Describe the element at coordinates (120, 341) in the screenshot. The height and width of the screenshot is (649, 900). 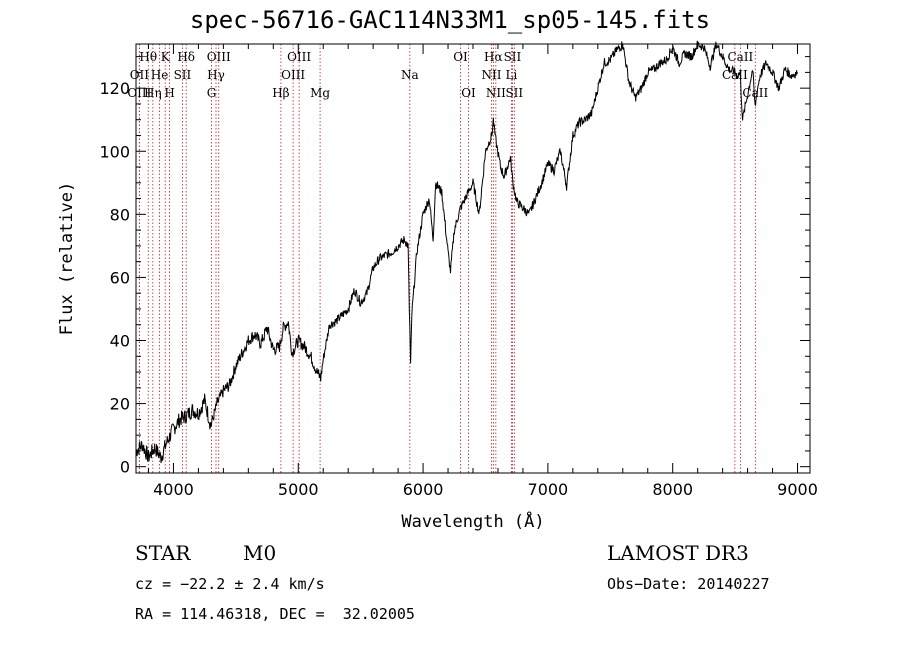
I see `y-tick-label: 40` at that location.